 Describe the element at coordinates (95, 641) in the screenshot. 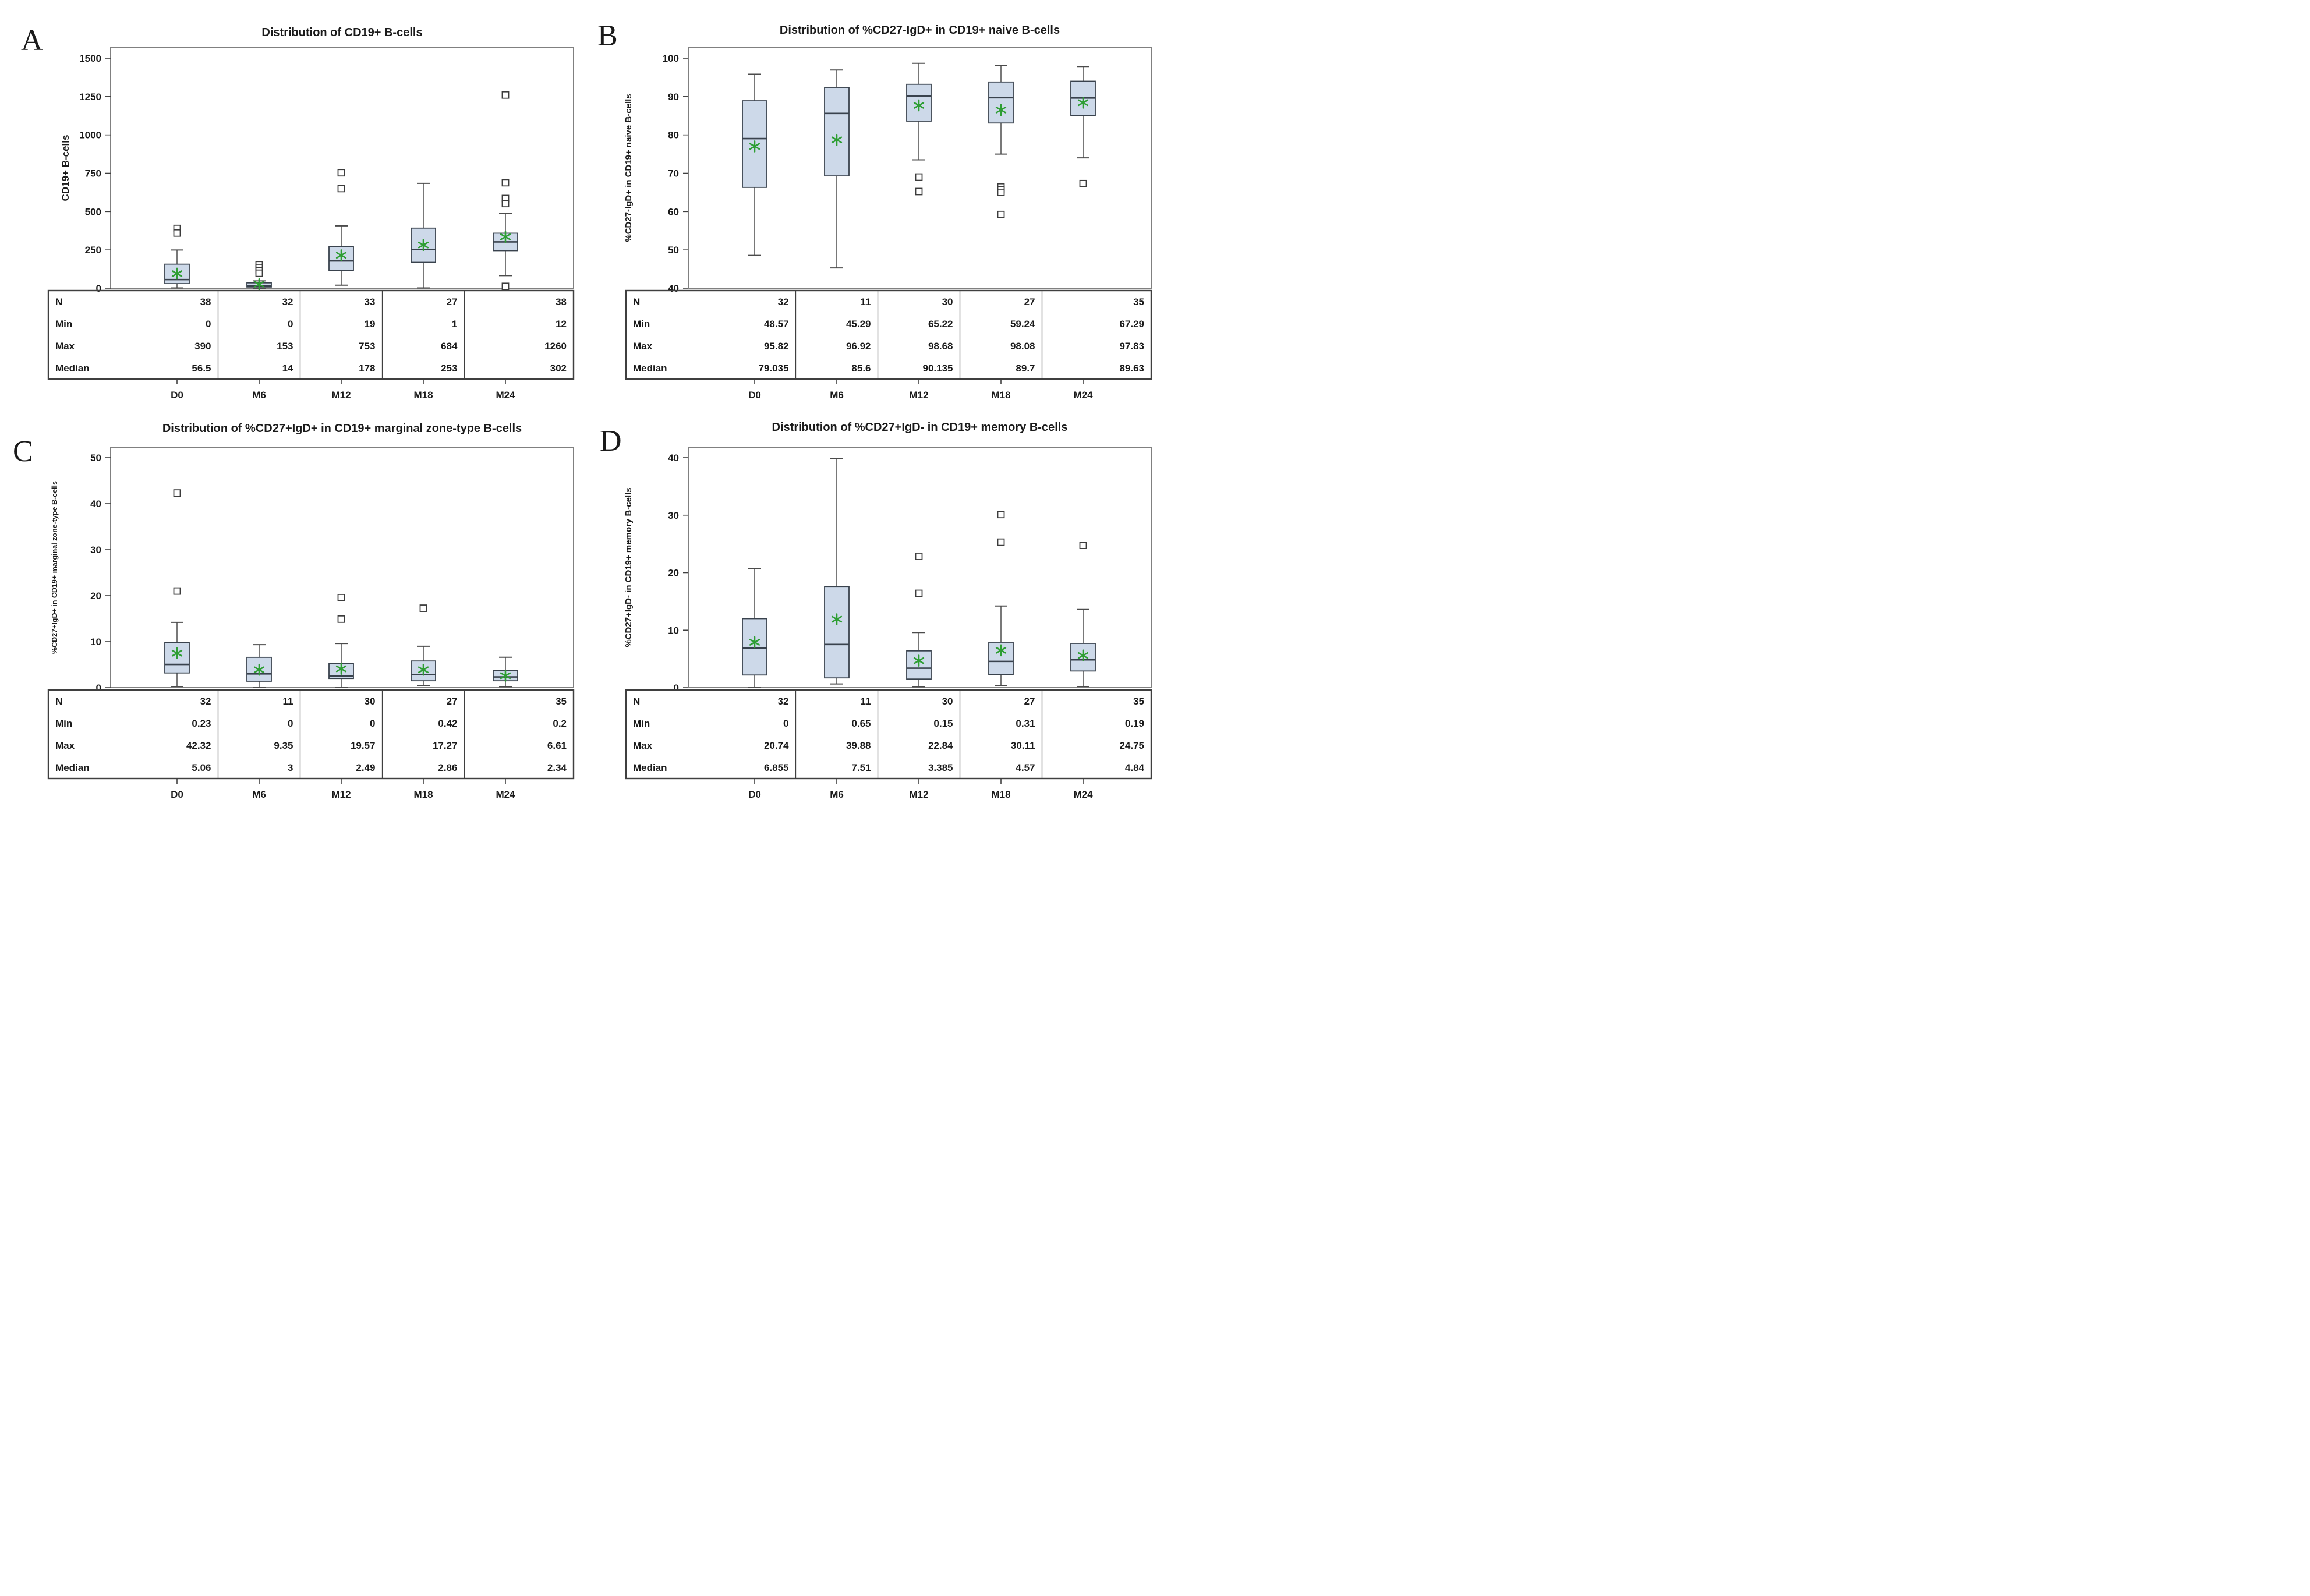

I see `y-tick-label: 10` at that location.